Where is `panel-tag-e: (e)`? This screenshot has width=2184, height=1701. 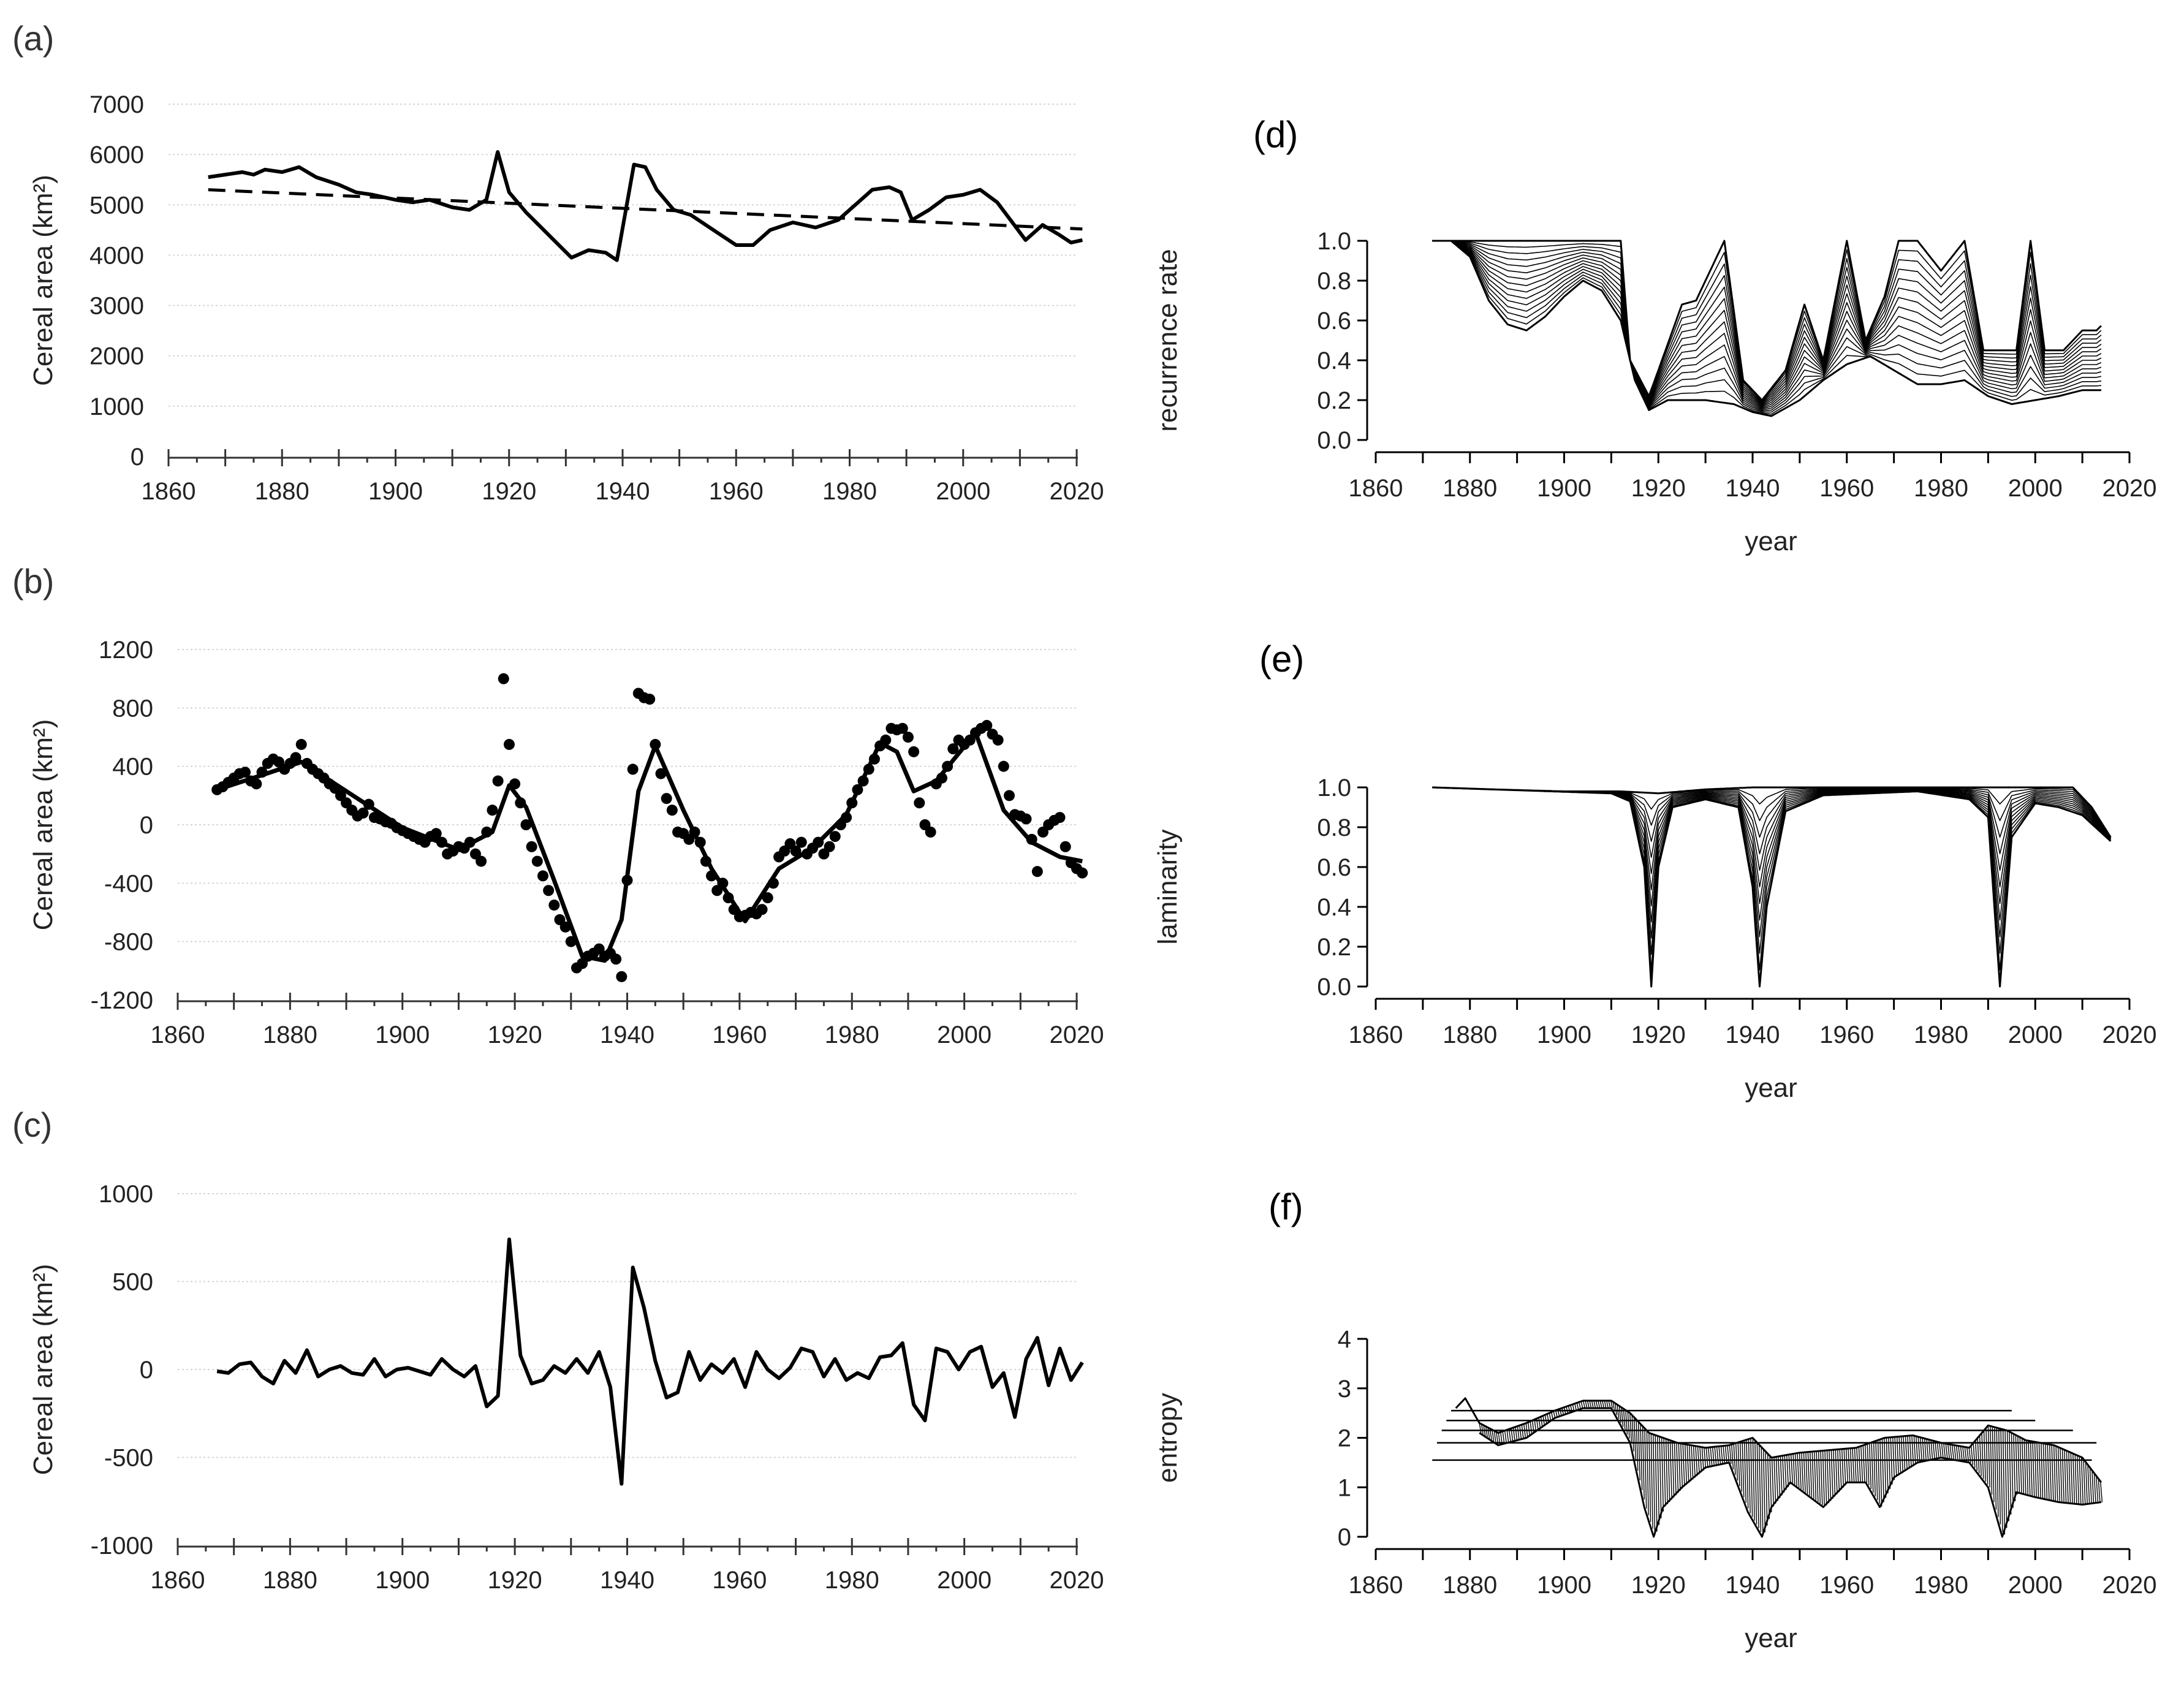 panel-tag-e: (e) is located at coordinates (1281, 659).